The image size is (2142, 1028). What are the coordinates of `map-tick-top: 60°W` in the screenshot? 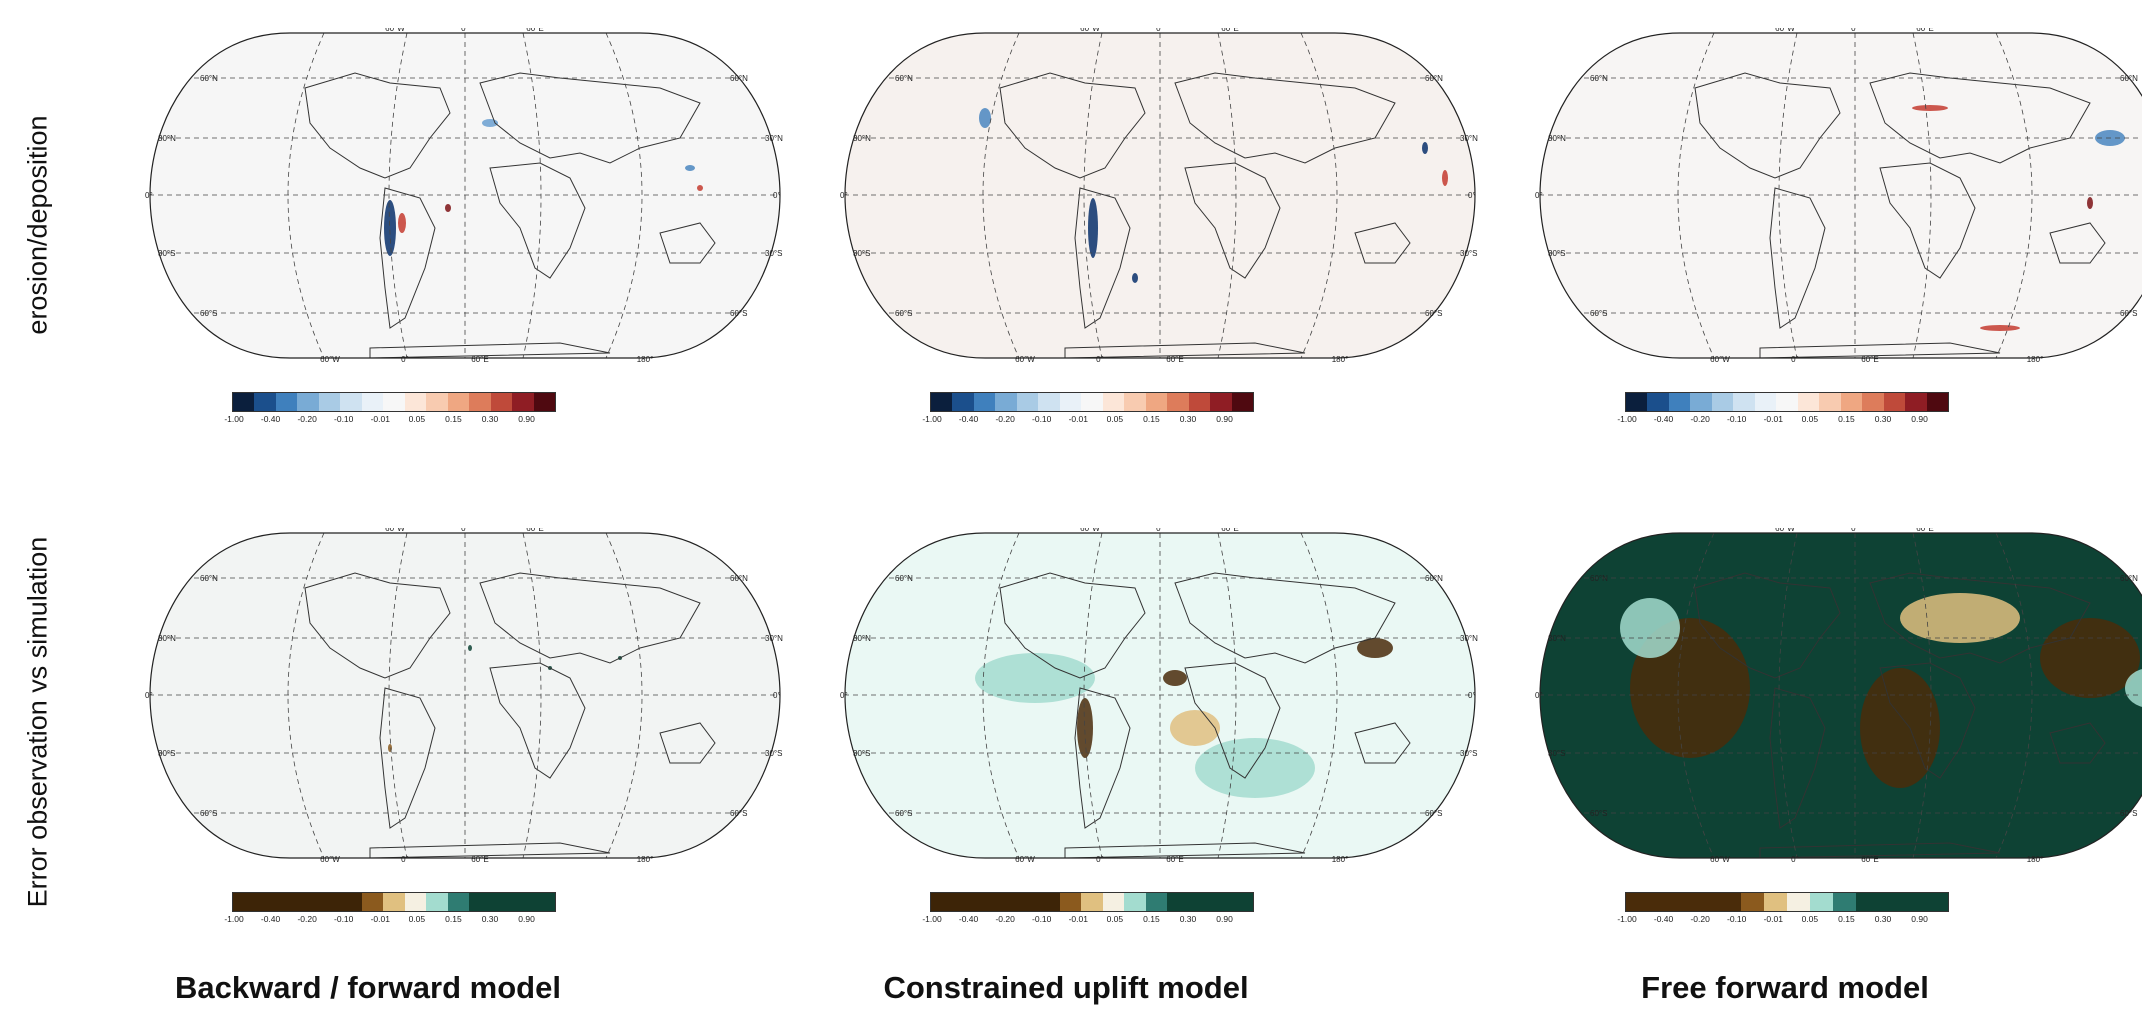 It's located at (1090, 30).